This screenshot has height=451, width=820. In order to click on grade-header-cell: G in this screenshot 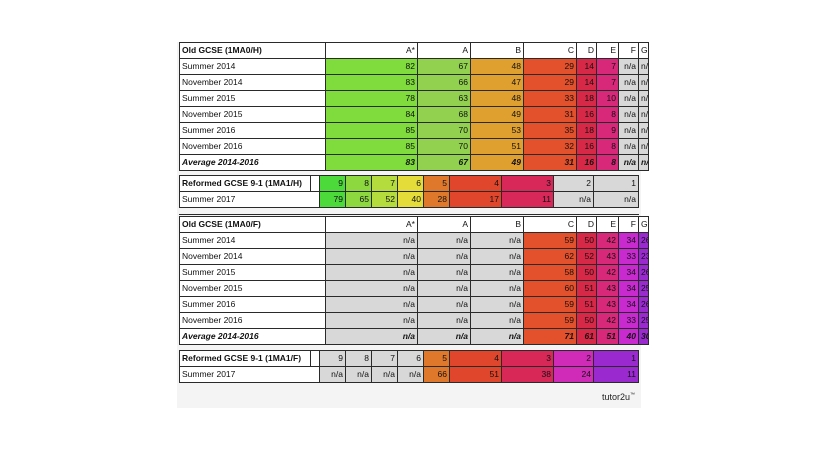, I will do `click(643, 224)`.